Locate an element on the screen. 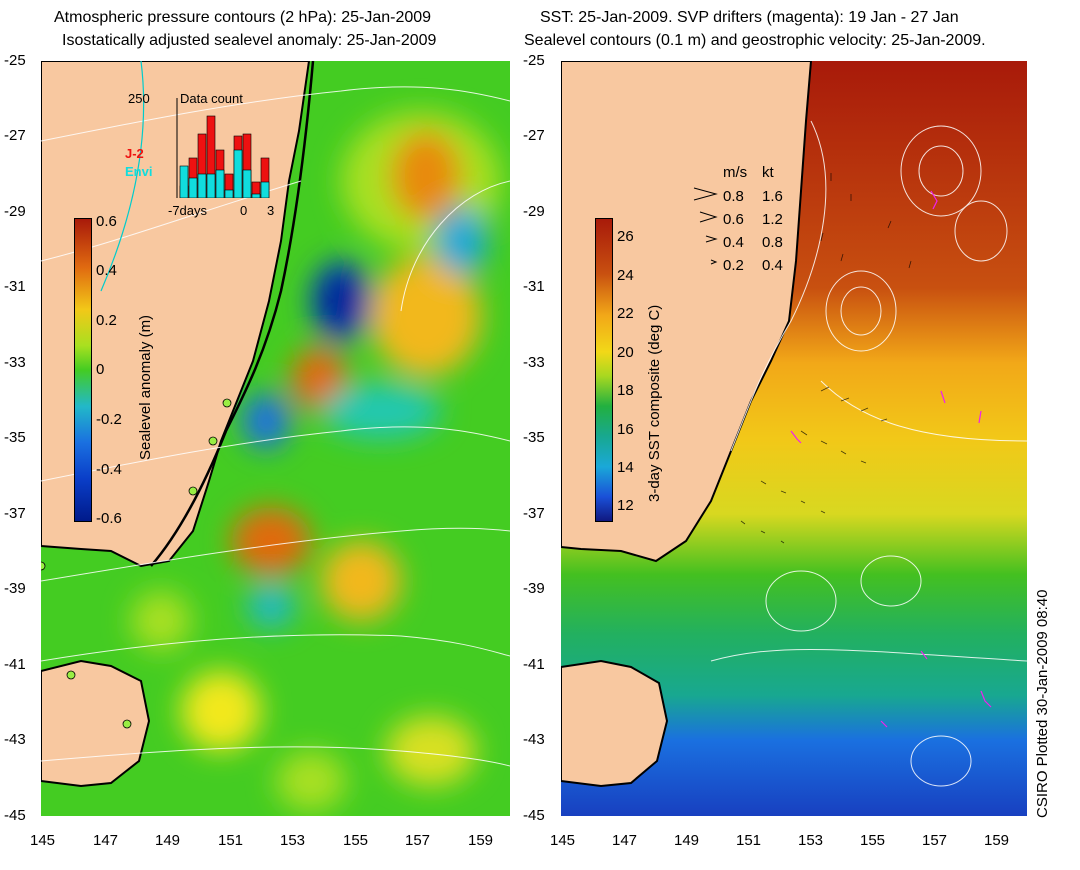 This screenshot has width=1080, height=870. velocity-key: m/s kt 0.8 1.6 0.6 1.2 0.4 0.8 0.2 0.4 is located at coordinates (745, 221).